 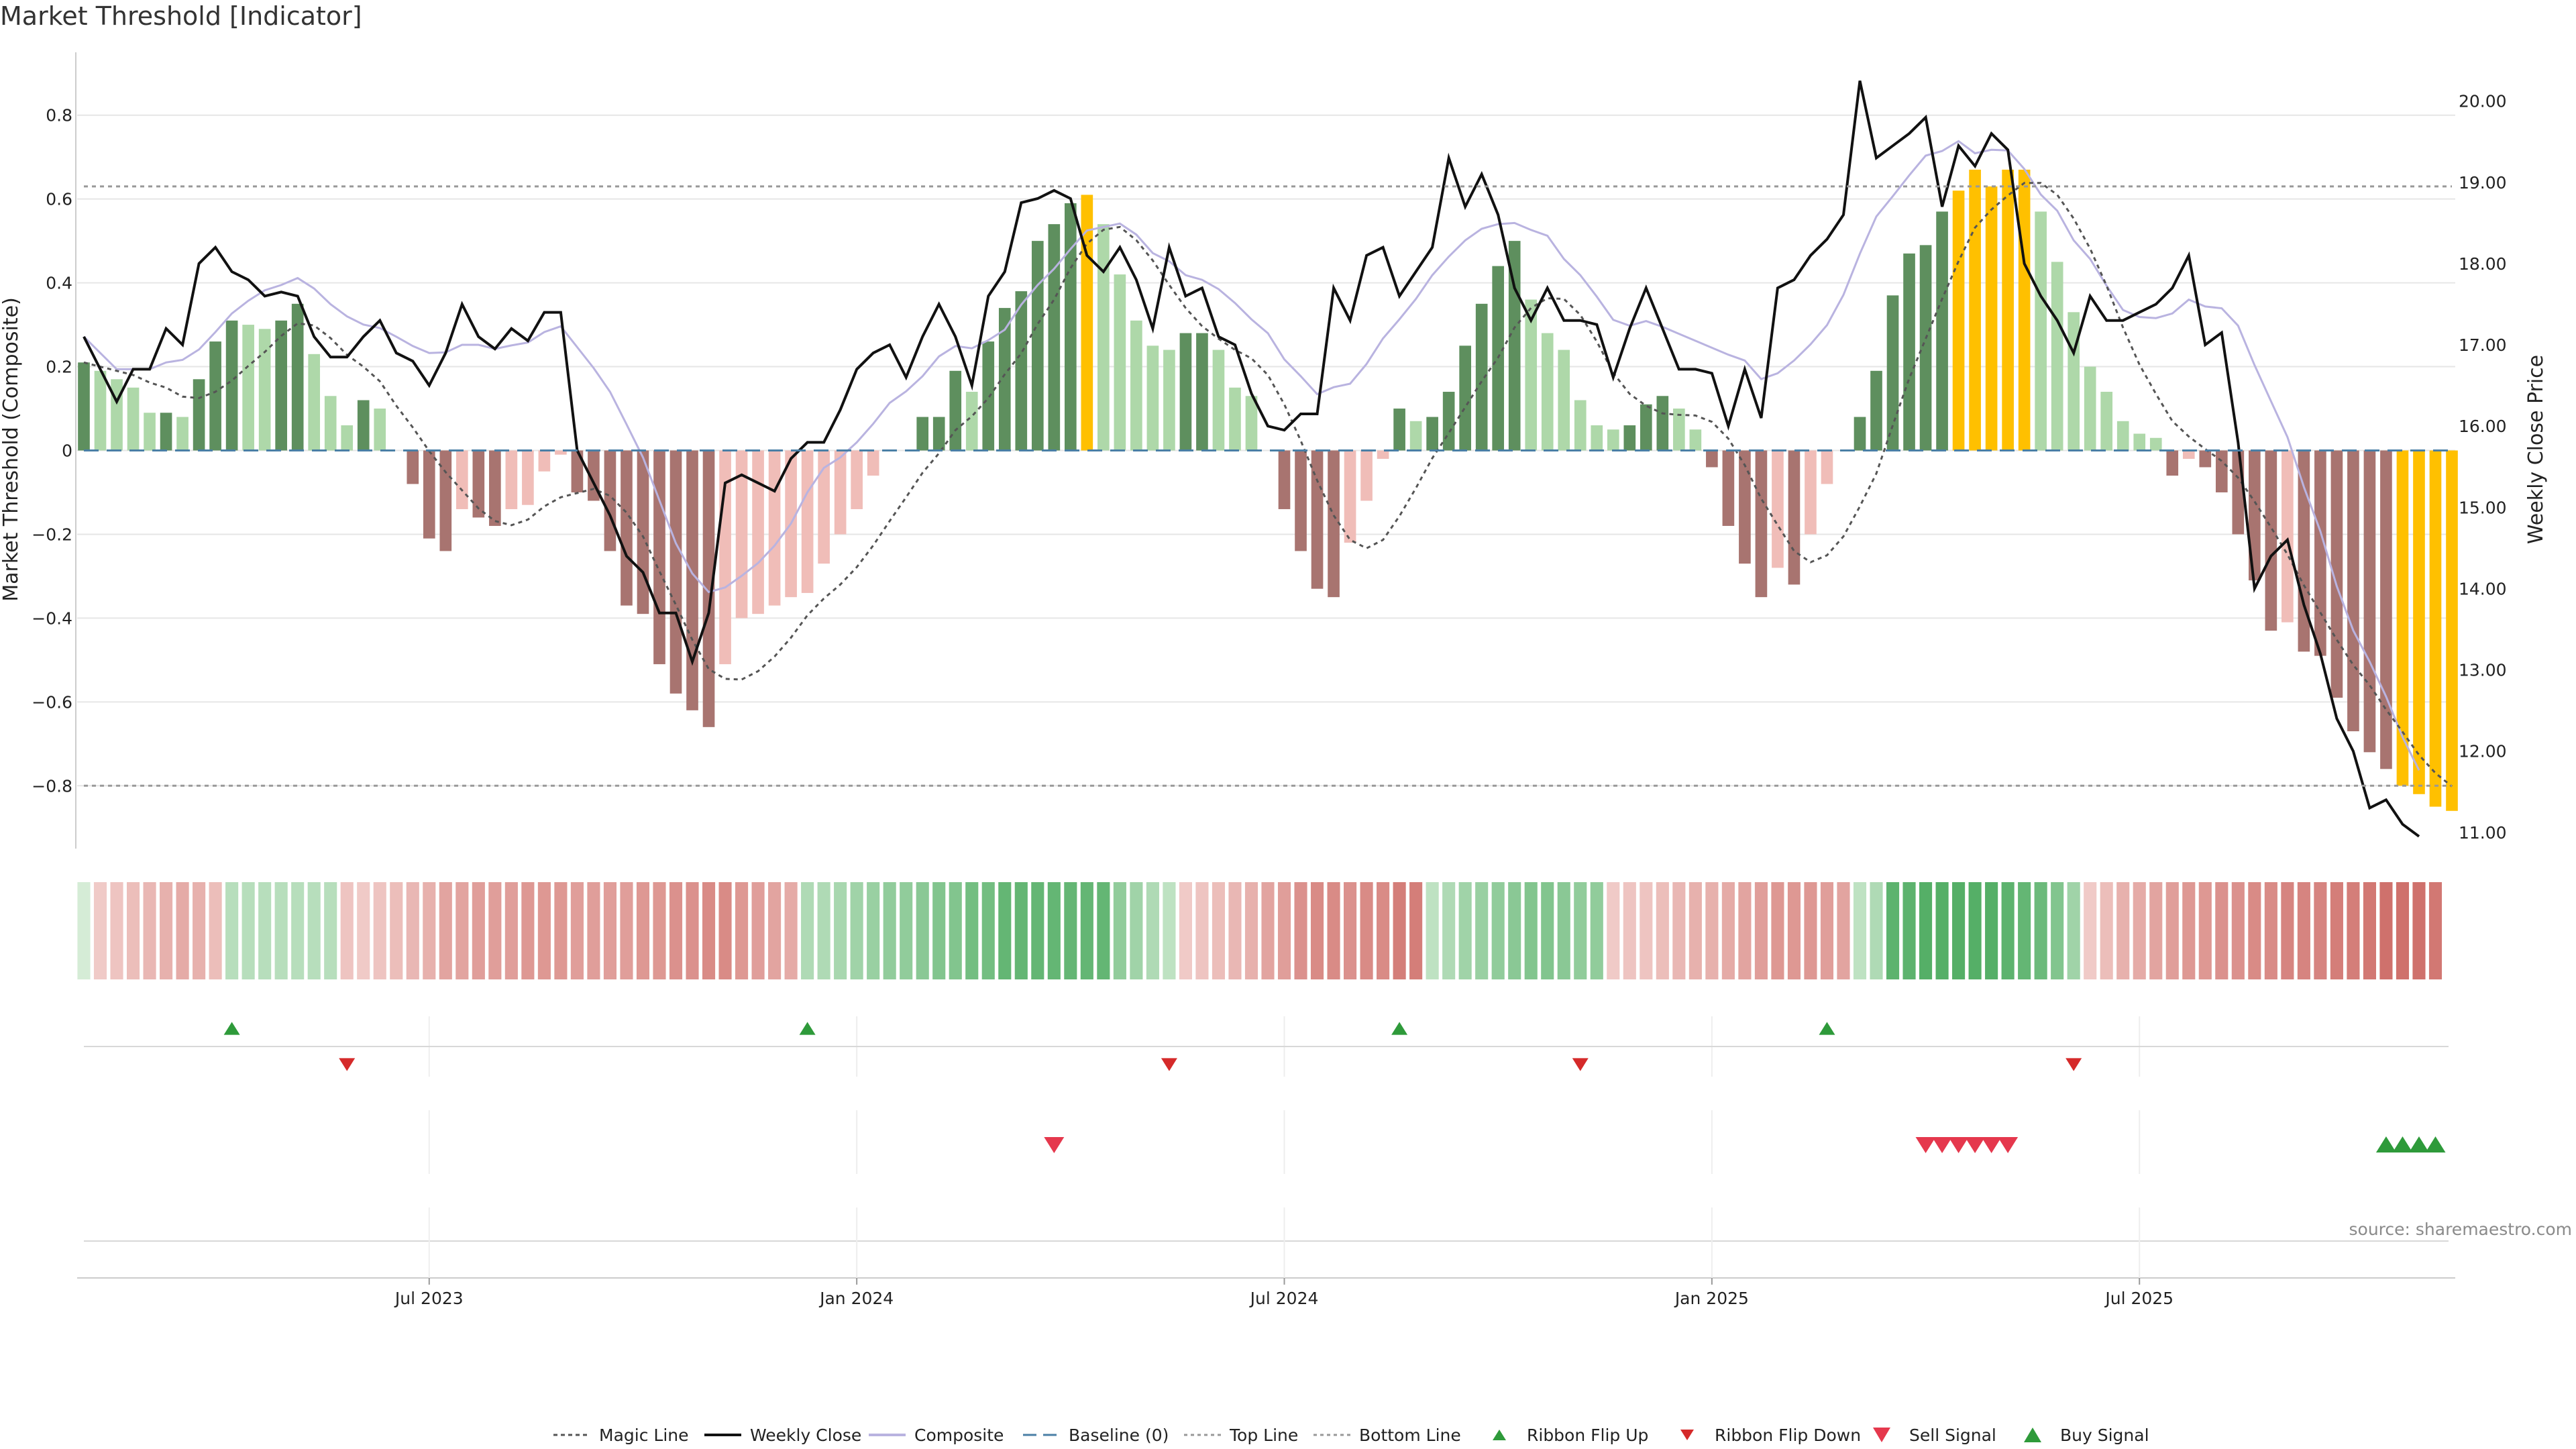 I want to click on legend-item: Weekly Close, so click(x=782, y=1435).